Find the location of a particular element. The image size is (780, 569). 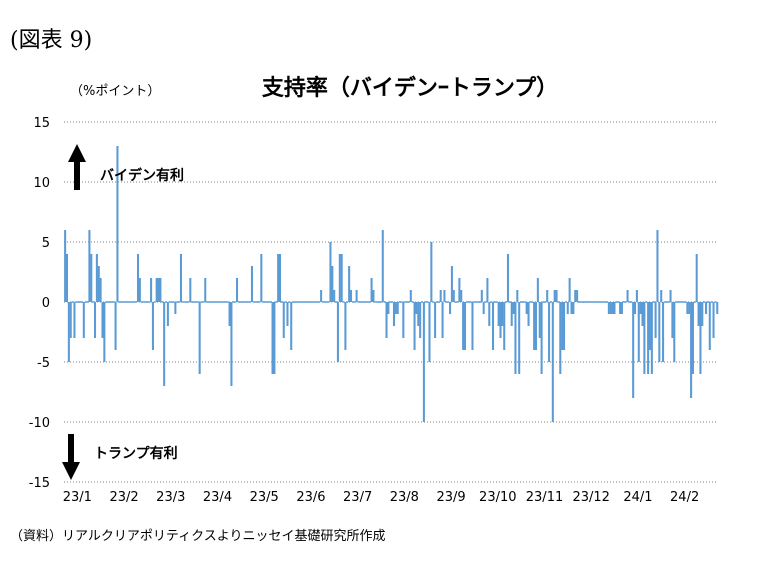

x-tick-label: 23/7 is located at coordinates (357, 497).